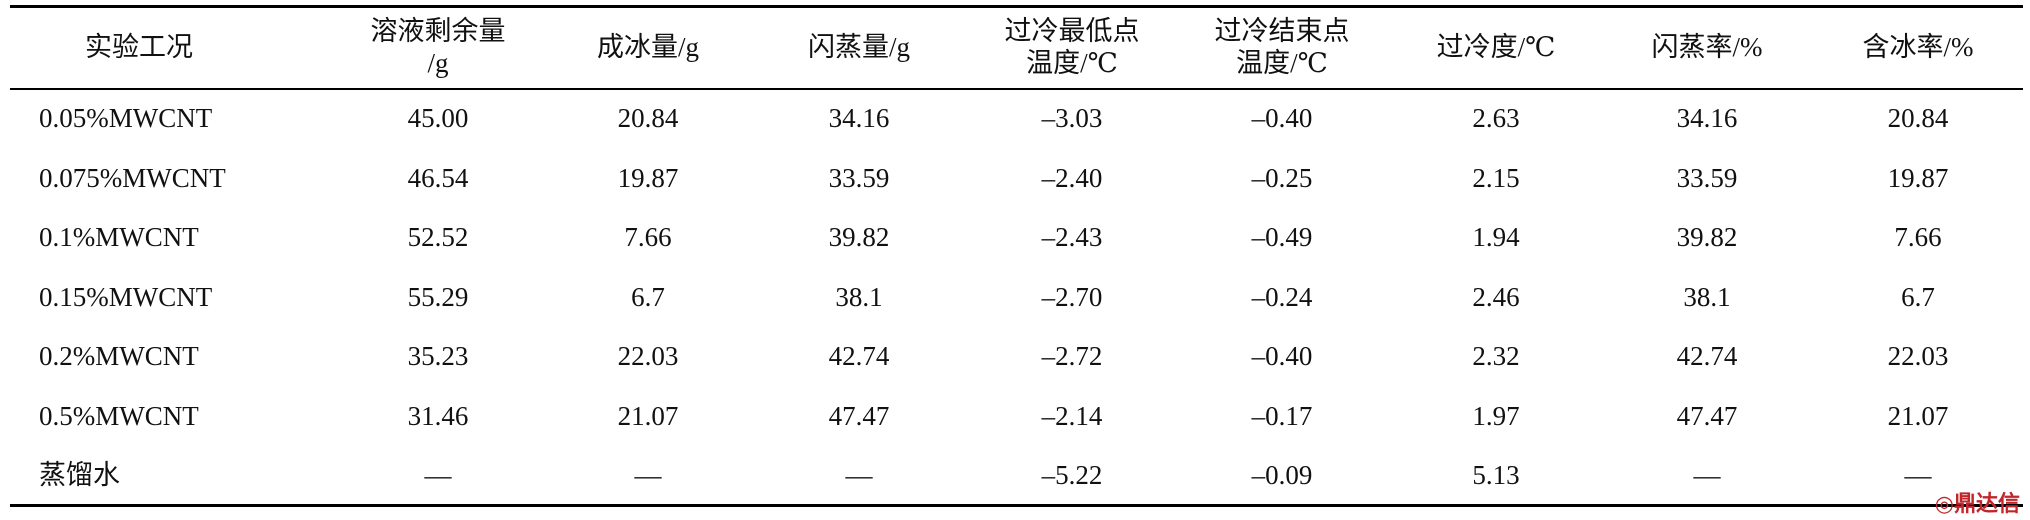 The width and height of the screenshot is (2030, 520). What do you see at coordinates (1282, 47) in the screenshot?
I see `header-cell: 过冷结束点 温度/℃` at bounding box center [1282, 47].